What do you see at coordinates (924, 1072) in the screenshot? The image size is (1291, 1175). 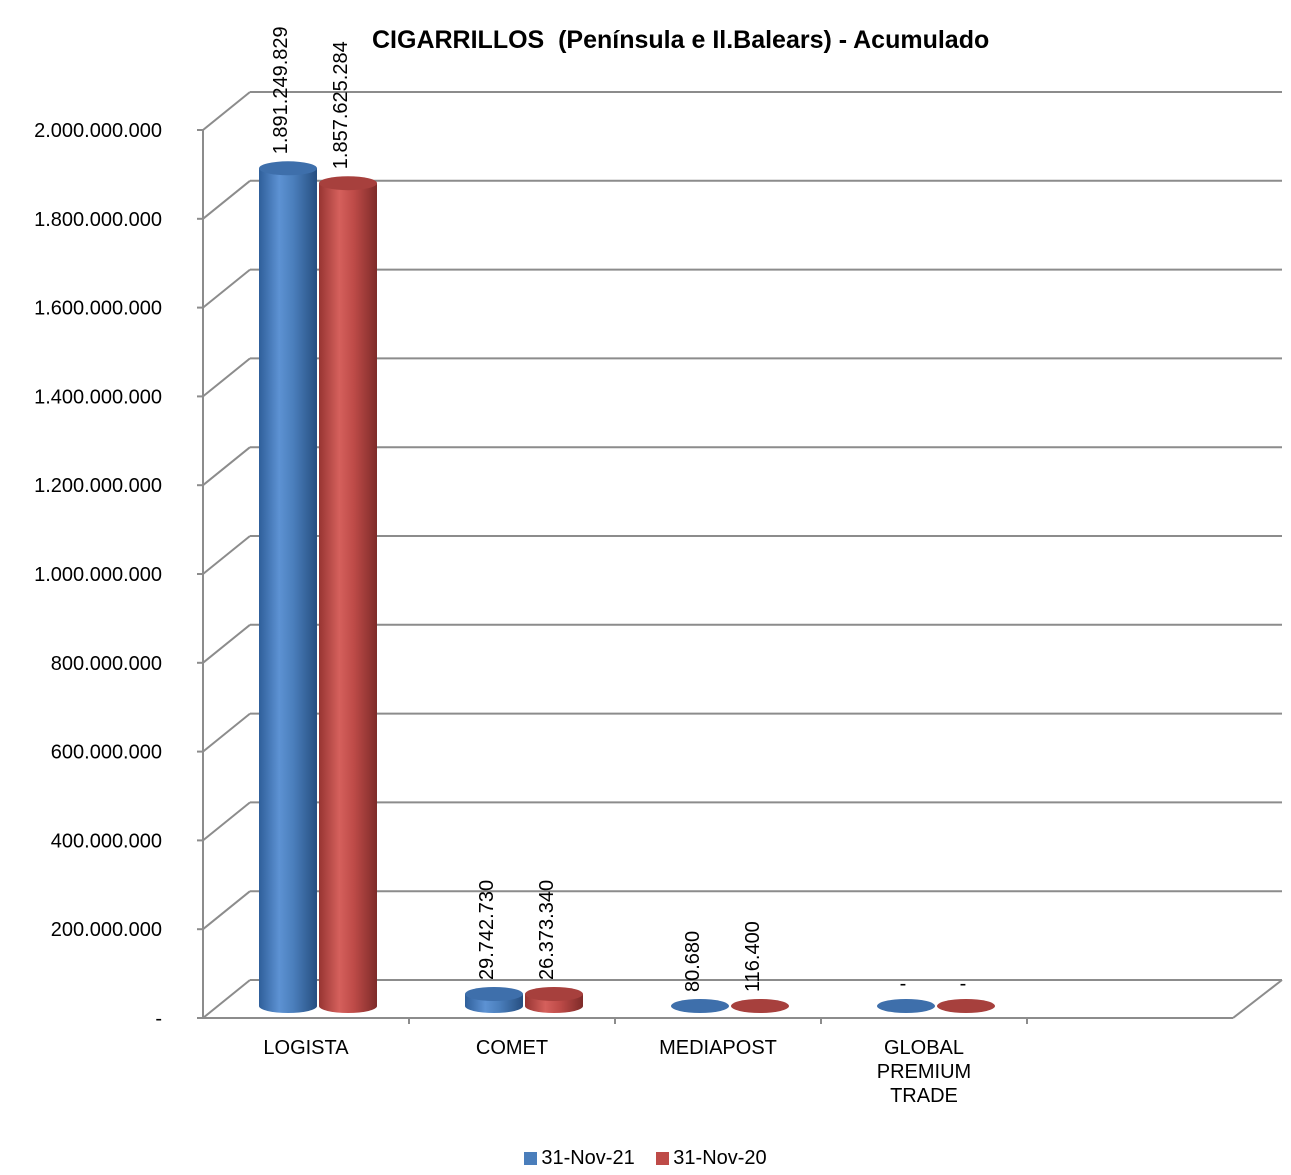 I see `x-tick-label: GLOBAL PREMIUM TRADE` at bounding box center [924, 1072].